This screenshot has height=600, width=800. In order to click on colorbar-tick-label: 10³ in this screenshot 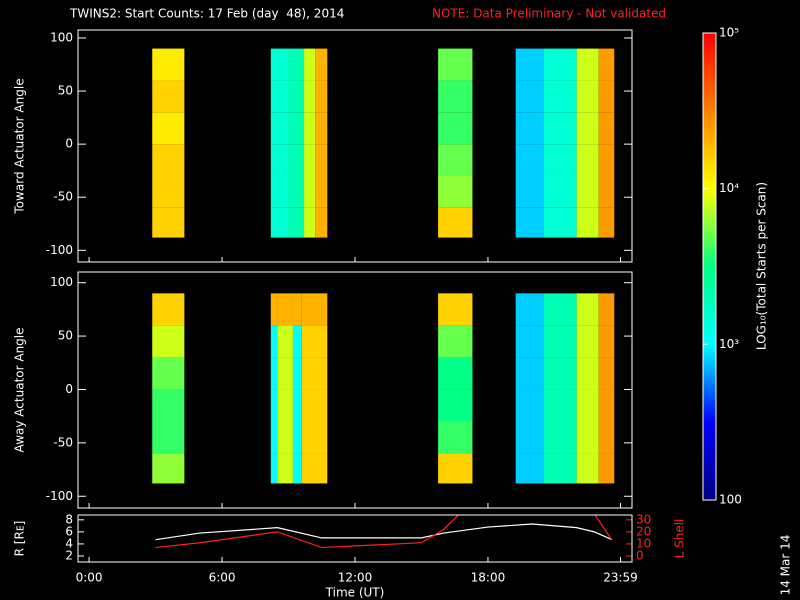, I will do `click(729, 344)`.